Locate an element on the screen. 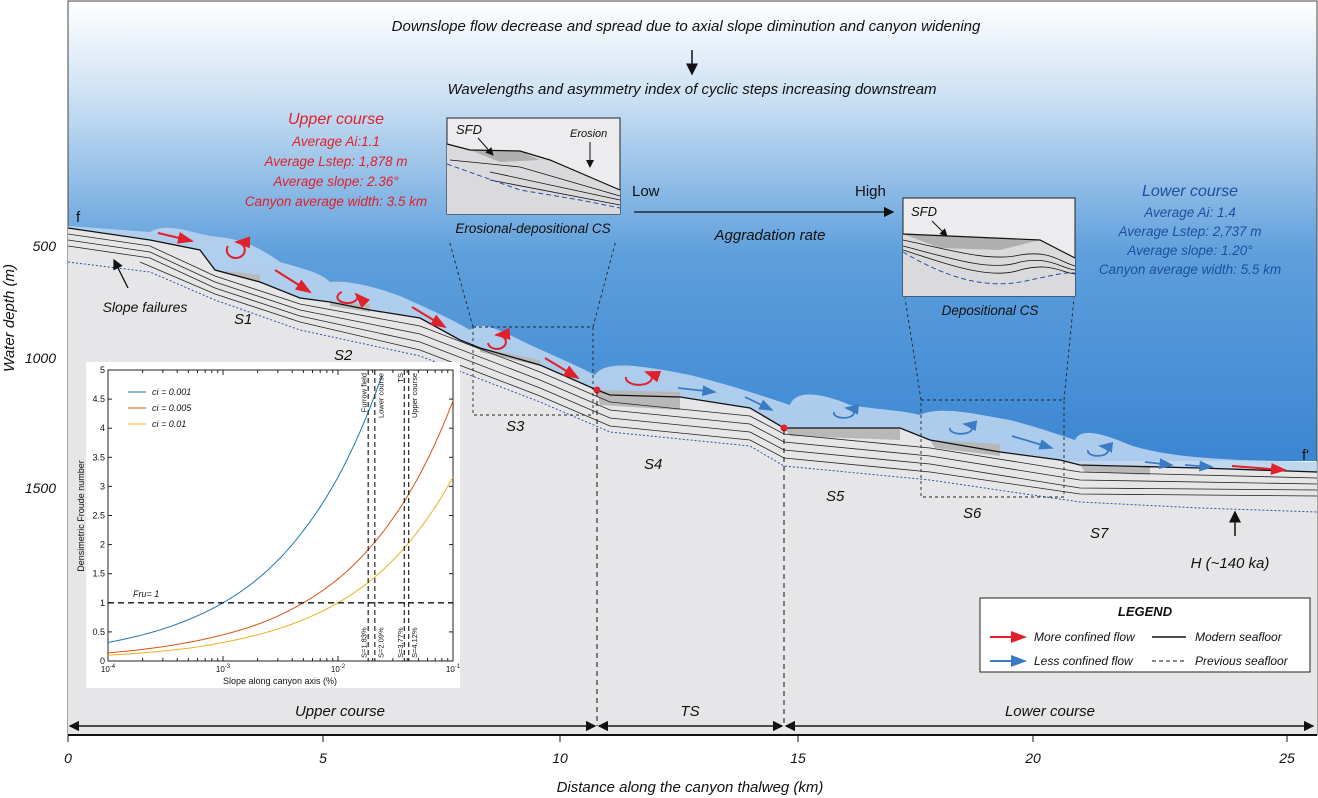 Image resolution: width=1318 pixels, height=798 pixels. x-tick: 20 is located at coordinates (1032, 758).